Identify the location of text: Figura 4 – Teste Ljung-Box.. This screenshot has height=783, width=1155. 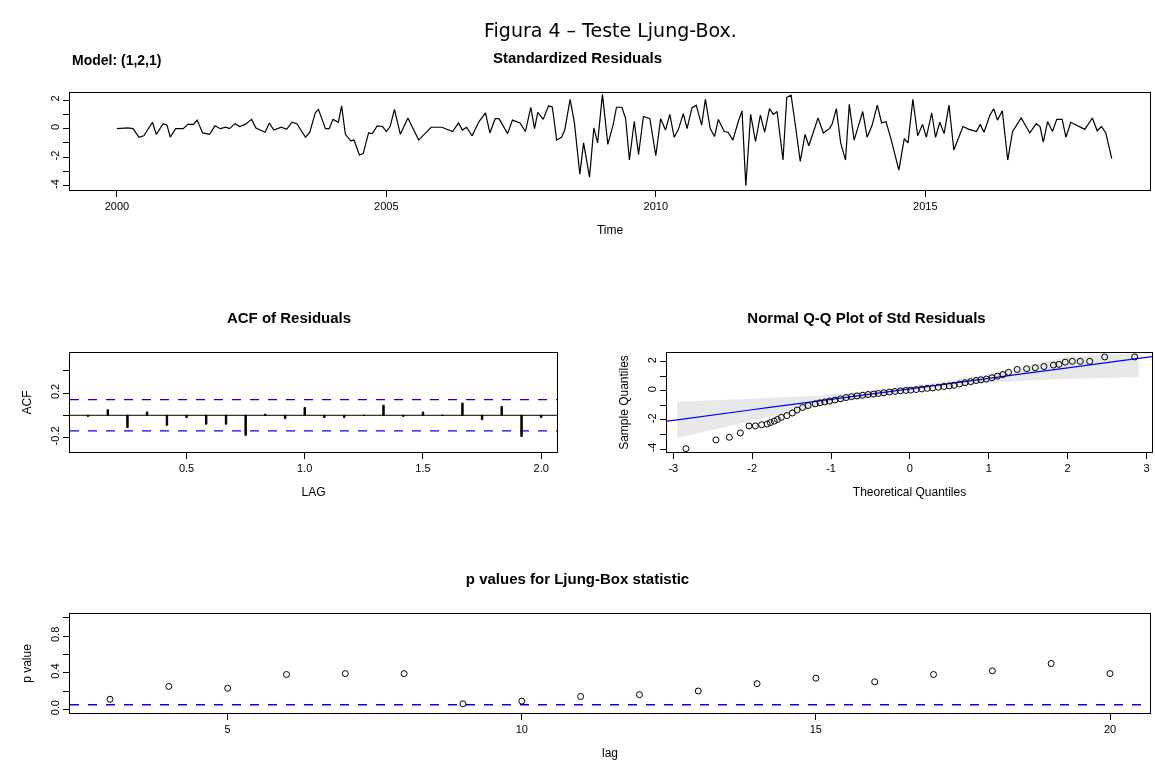
(610, 30).